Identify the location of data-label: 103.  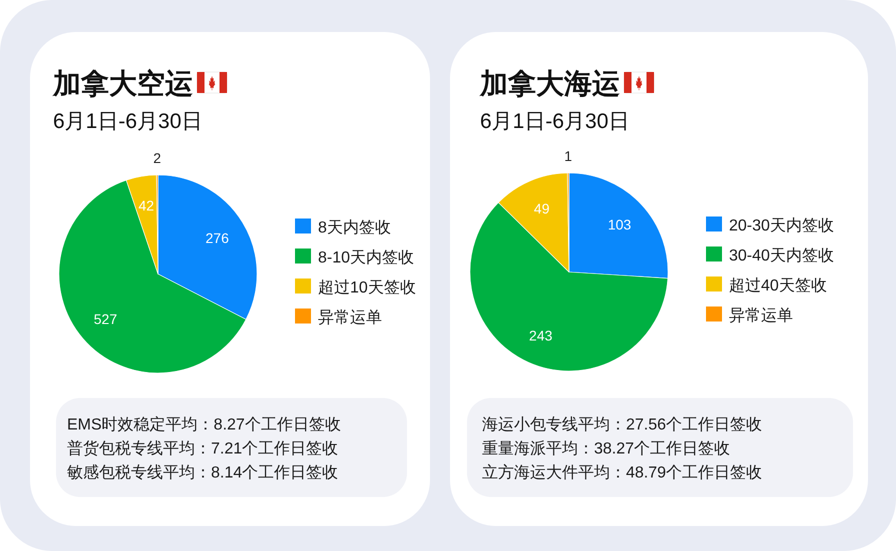
(620, 224).